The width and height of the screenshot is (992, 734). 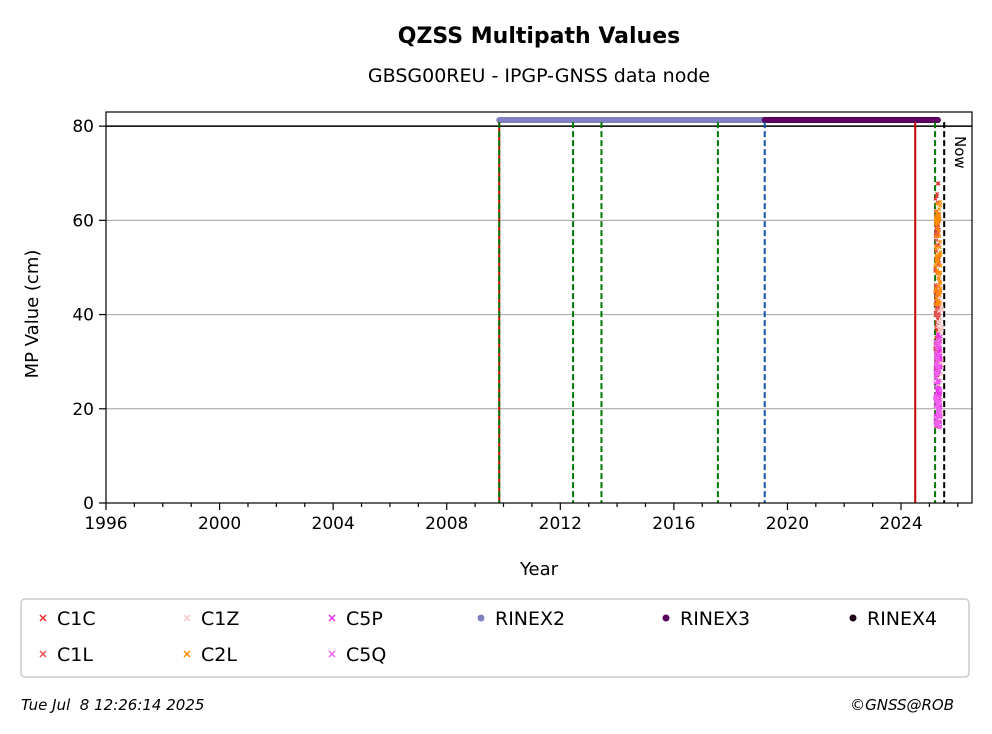 I want to click on x-tick-label: 2008, so click(x=446, y=524).